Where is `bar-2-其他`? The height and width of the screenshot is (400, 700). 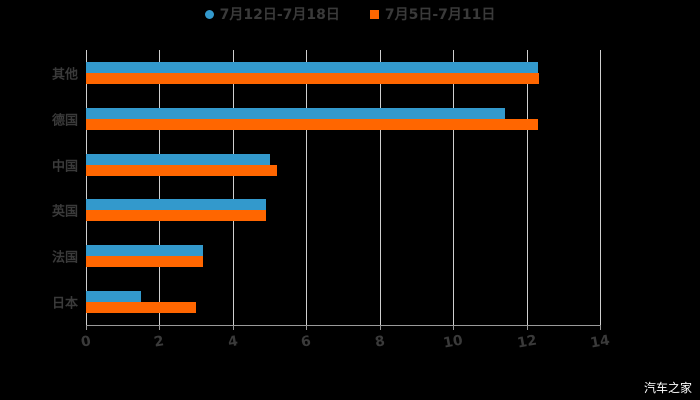
bar-2-其他 is located at coordinates (313, 78).